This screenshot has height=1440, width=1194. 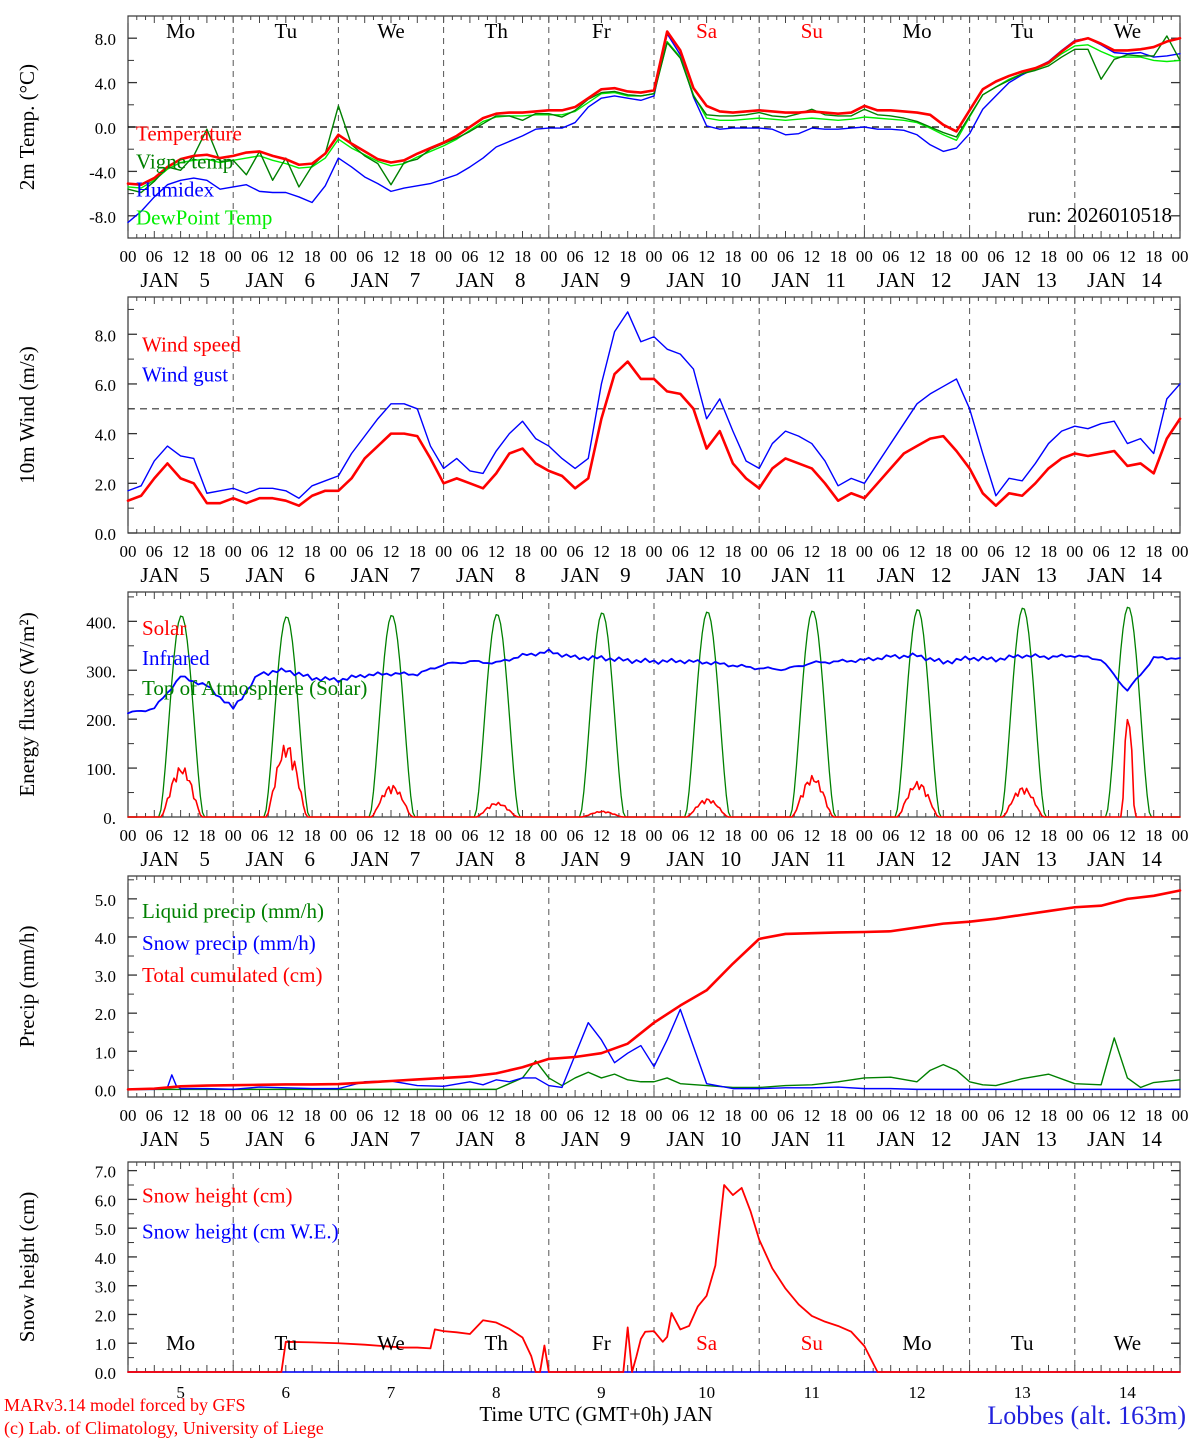 What do you see at coordinates (497, 31) in the screenshot?
I see `day-of-week-label: Th` at bounding box center [497, 31].